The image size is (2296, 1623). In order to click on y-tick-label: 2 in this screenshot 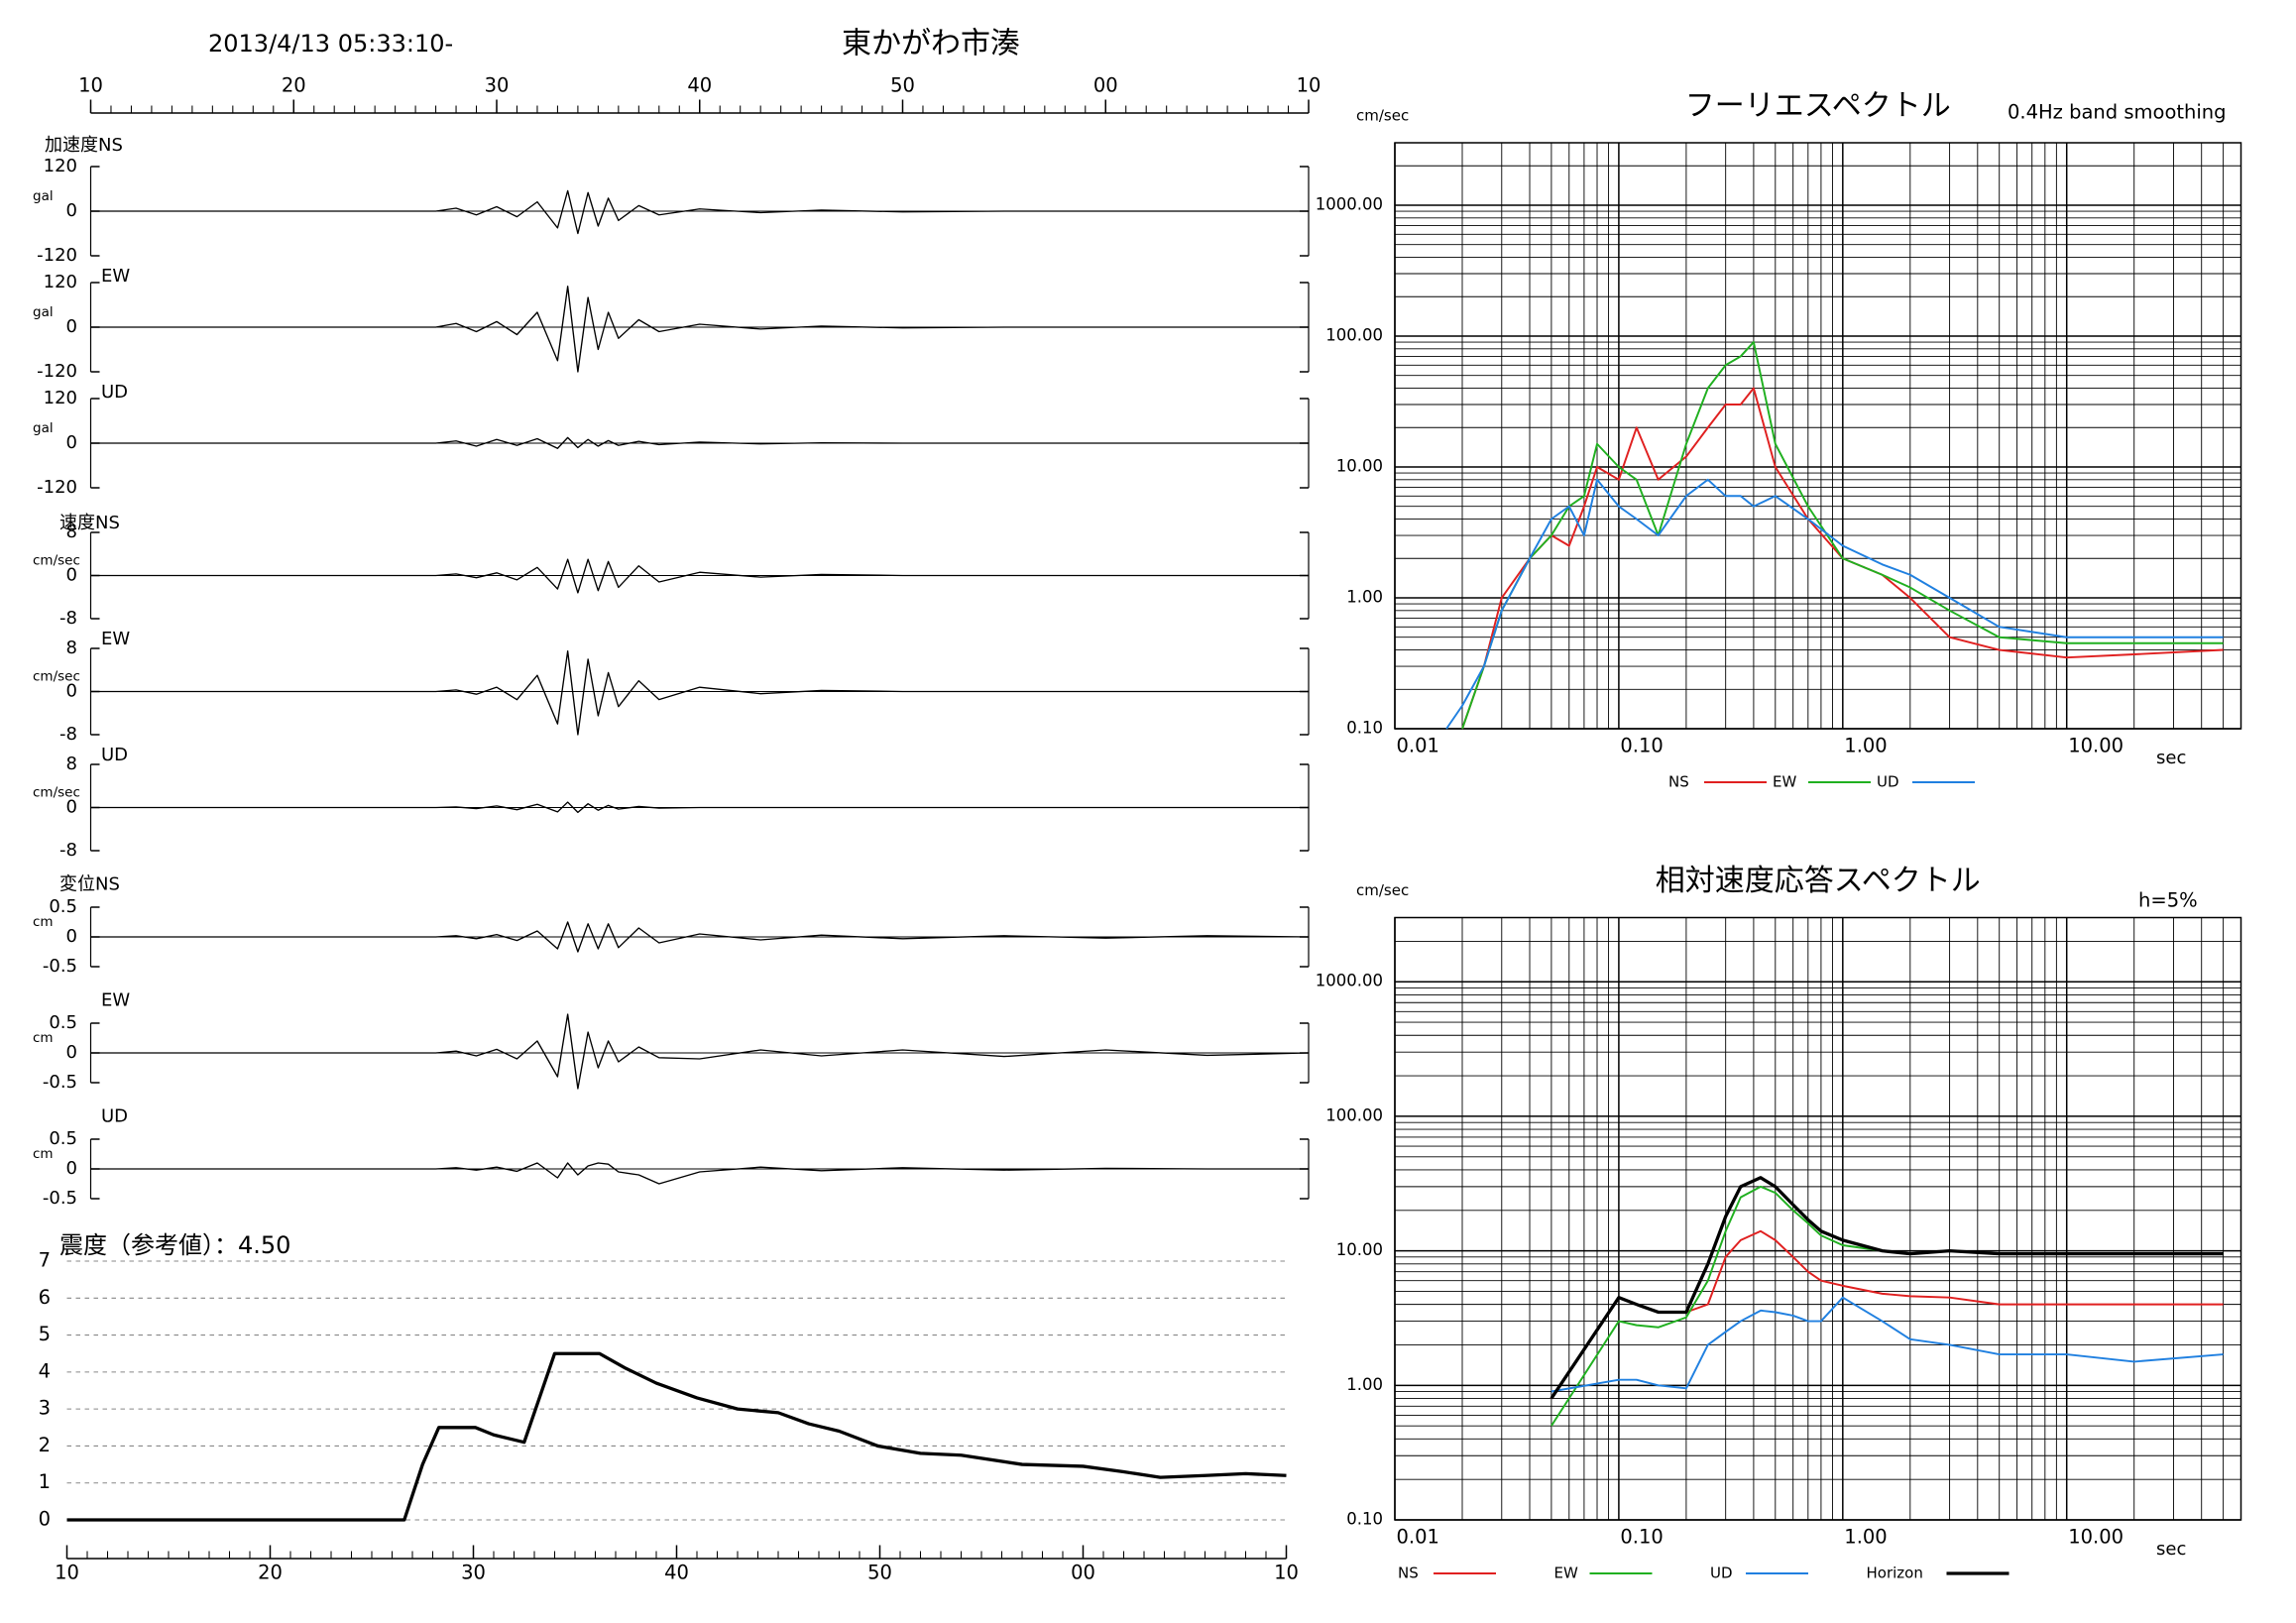, I will do `click(45, 1445)`.